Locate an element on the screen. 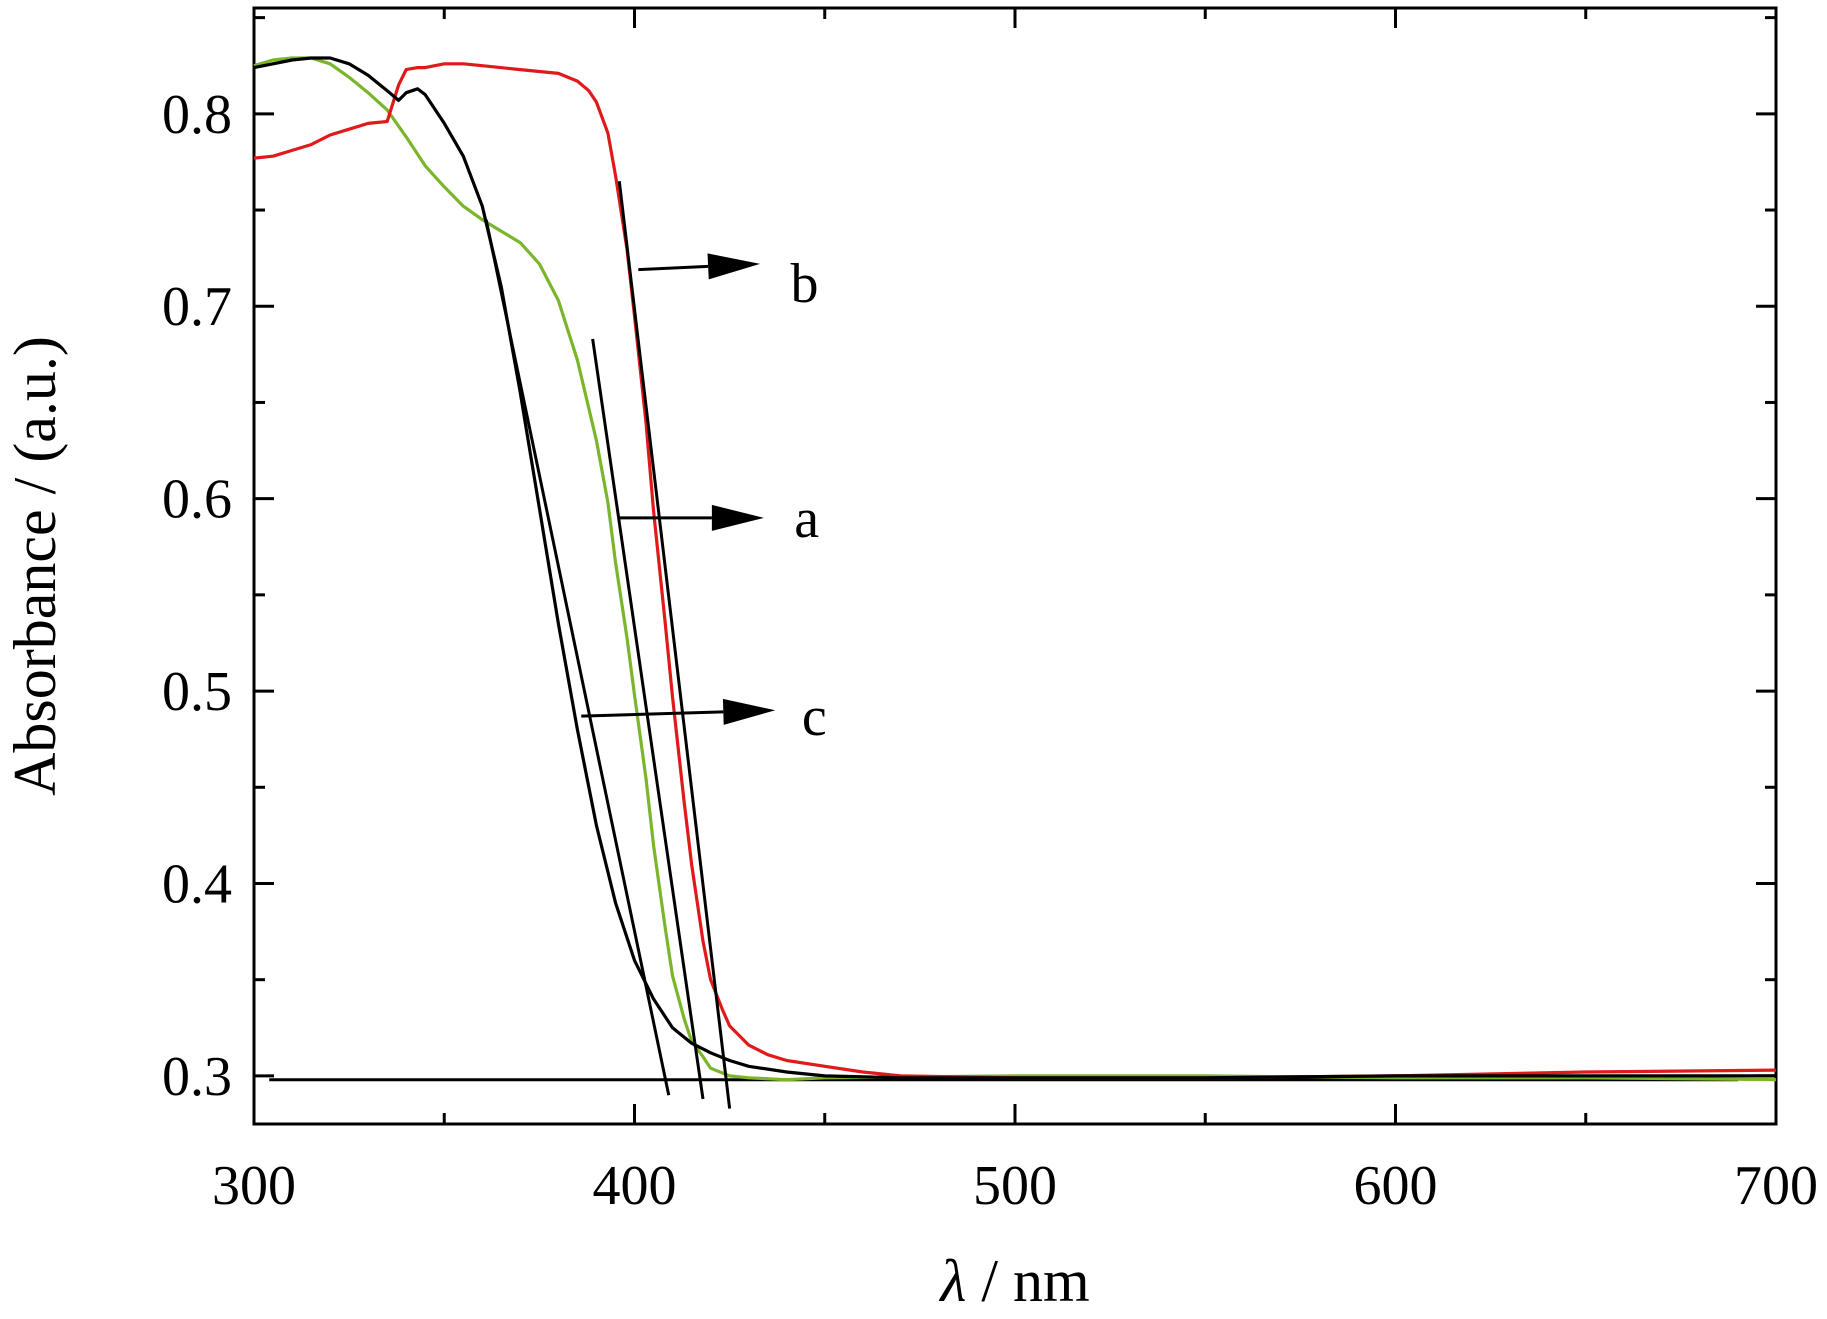 Image resolution: width=1827 pixels, height=1319 pixels. annotations-group: b a c is located at coordinates (655, 644).